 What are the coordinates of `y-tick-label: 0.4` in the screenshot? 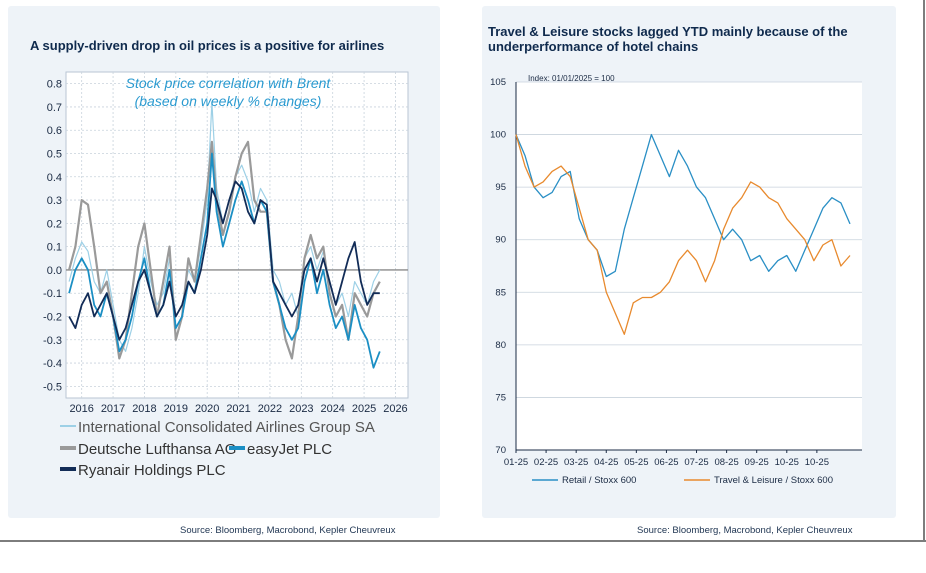 It's located at (54, 178).